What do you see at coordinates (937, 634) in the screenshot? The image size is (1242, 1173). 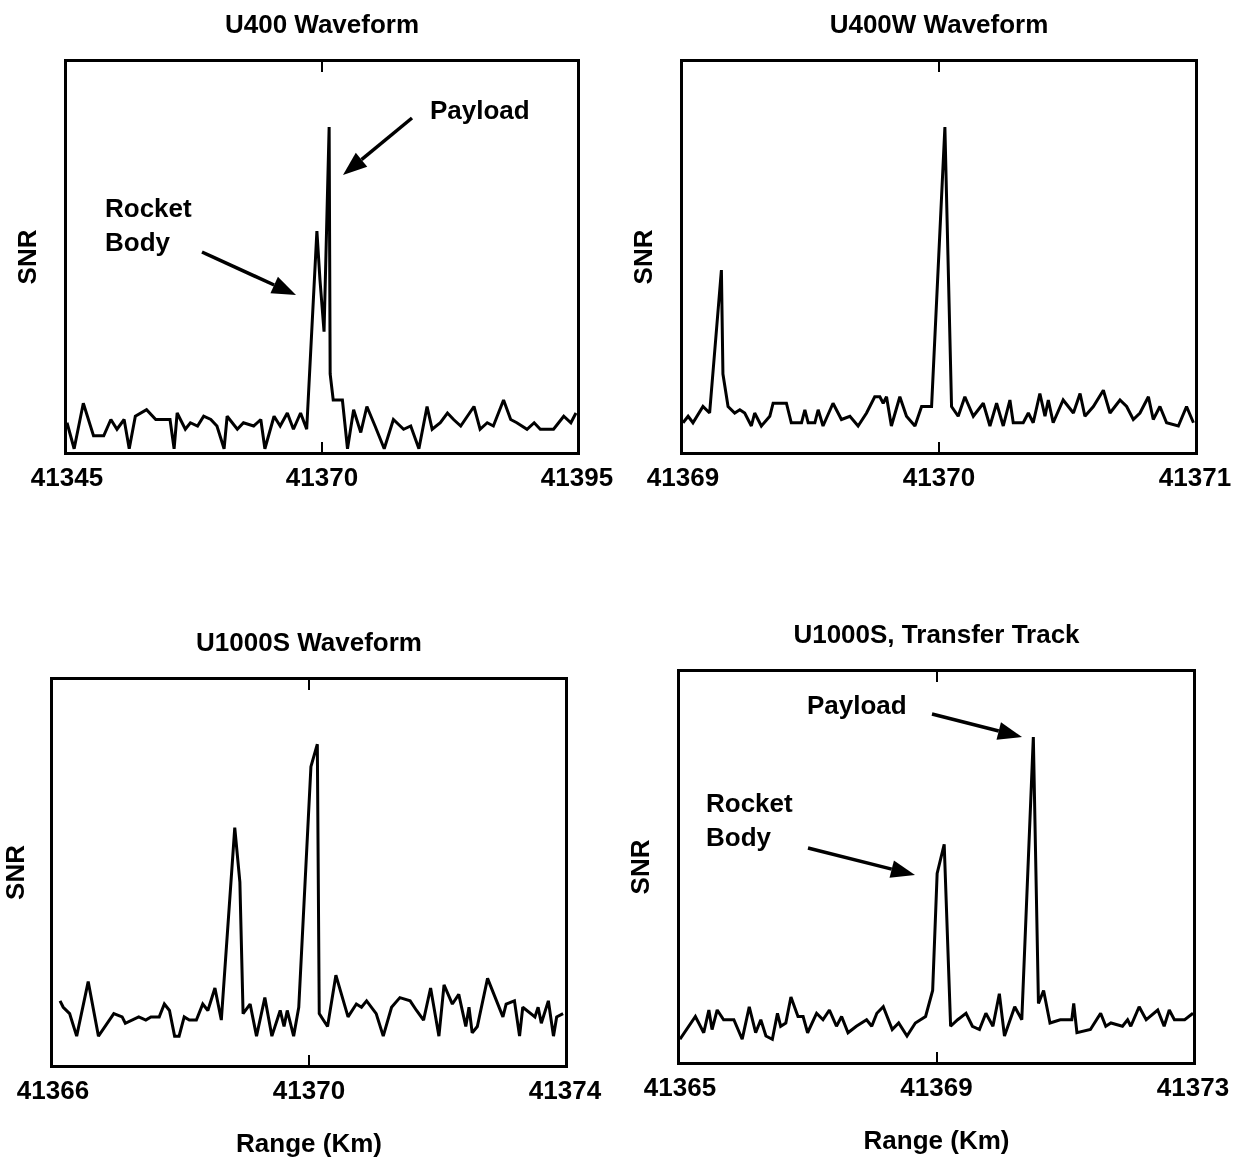 I see `chart-title: U1000S, Transfer Track` at bounding box center [937, 634].